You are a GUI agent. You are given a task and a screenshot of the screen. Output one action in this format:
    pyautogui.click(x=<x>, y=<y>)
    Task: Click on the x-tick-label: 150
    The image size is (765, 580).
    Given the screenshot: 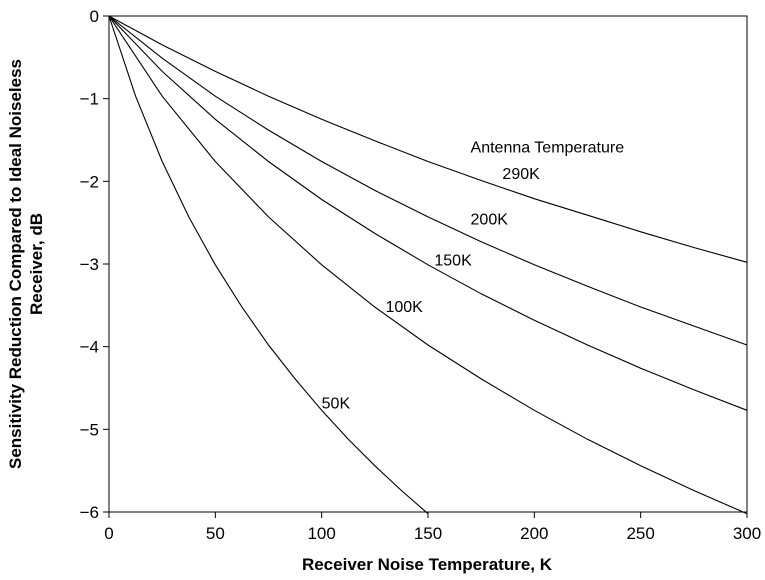 What is the action you would take?
    pyautogui.click(x=428, y=533)
    